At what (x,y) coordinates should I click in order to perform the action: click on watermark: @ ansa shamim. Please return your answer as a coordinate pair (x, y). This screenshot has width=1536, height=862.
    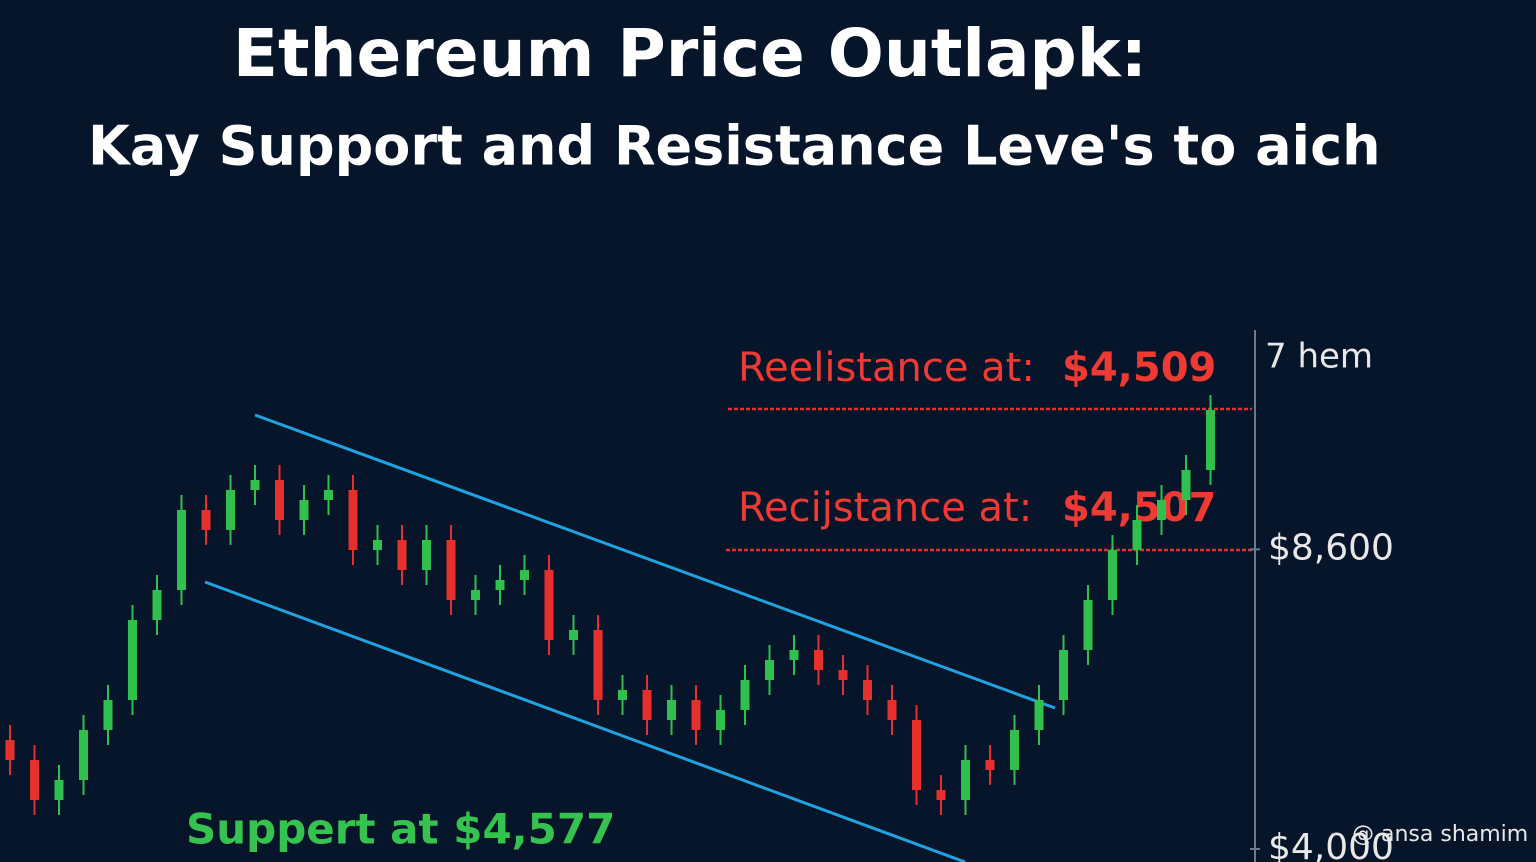
    Looking at the image, I should click on (1440, 834).